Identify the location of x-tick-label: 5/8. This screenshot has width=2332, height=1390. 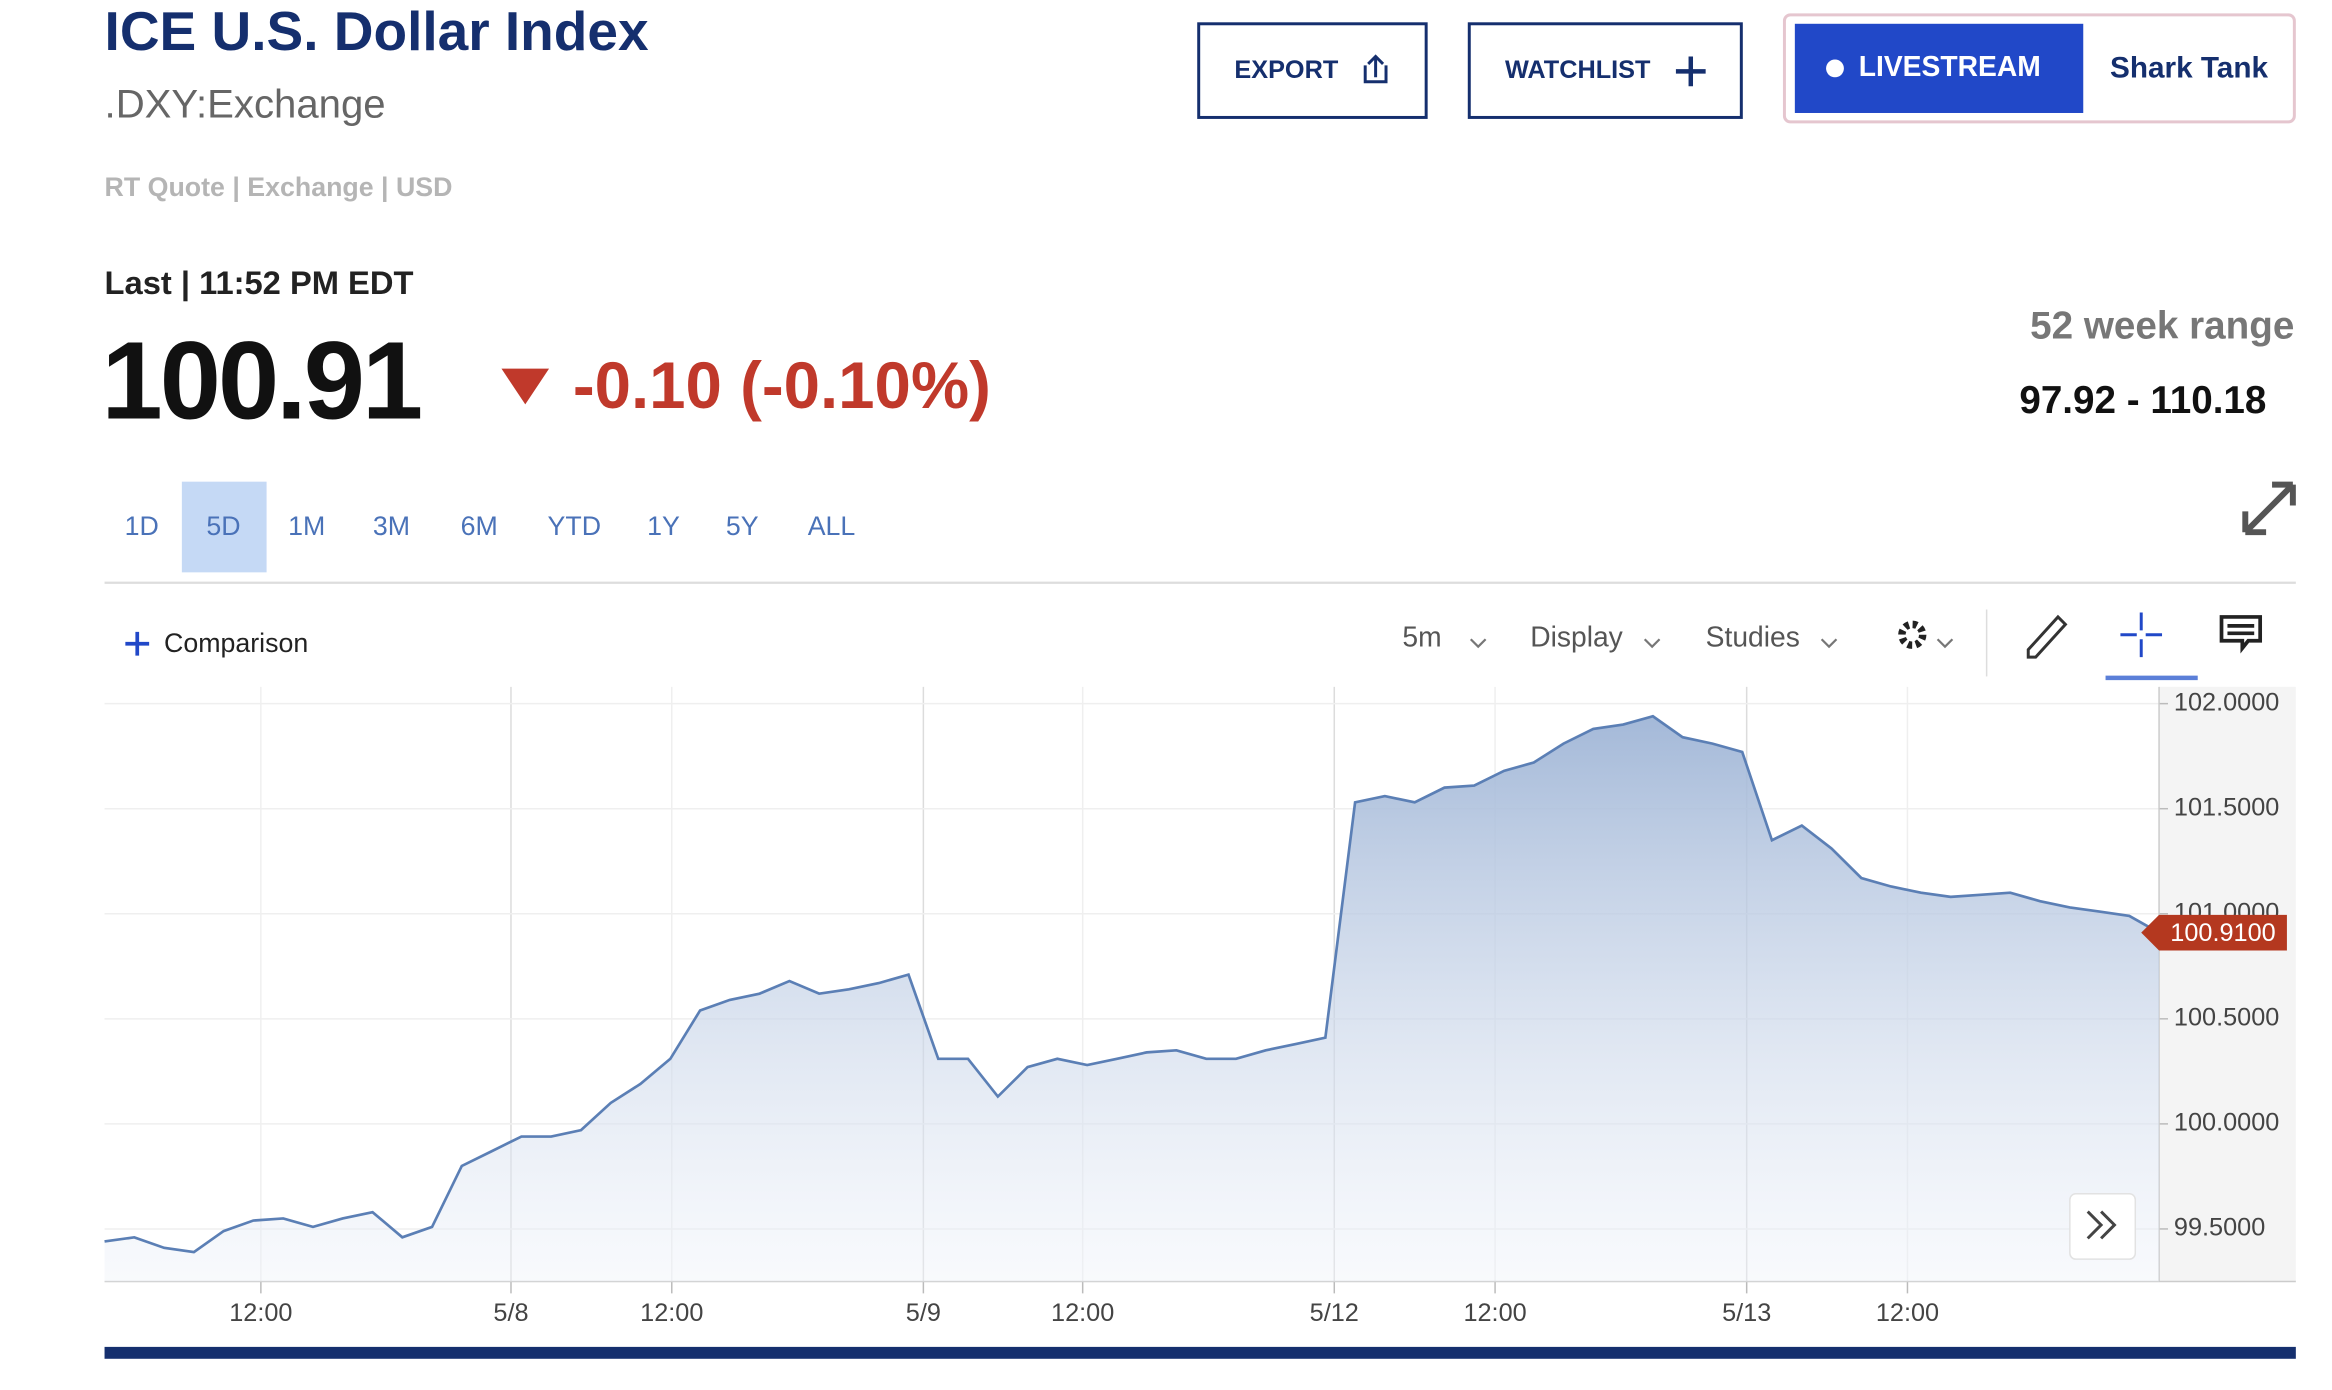
(510, 1313).